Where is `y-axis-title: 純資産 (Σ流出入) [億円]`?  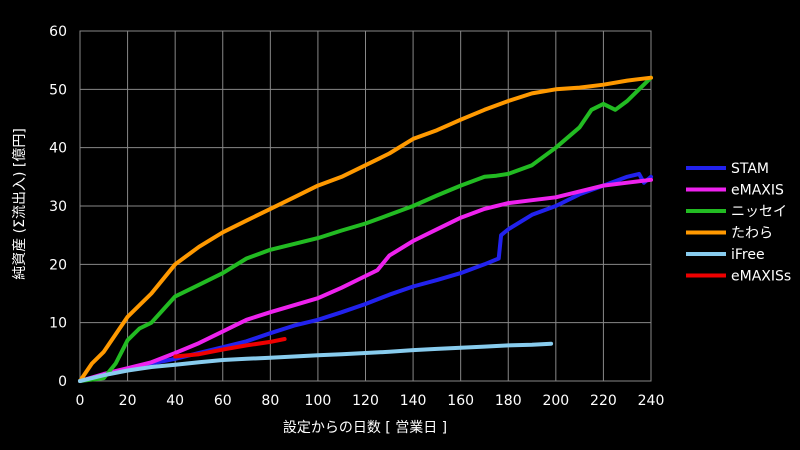
y-axis-title: 純資産 (Σ流出入) [億円] is located at coordinates (20, 204).